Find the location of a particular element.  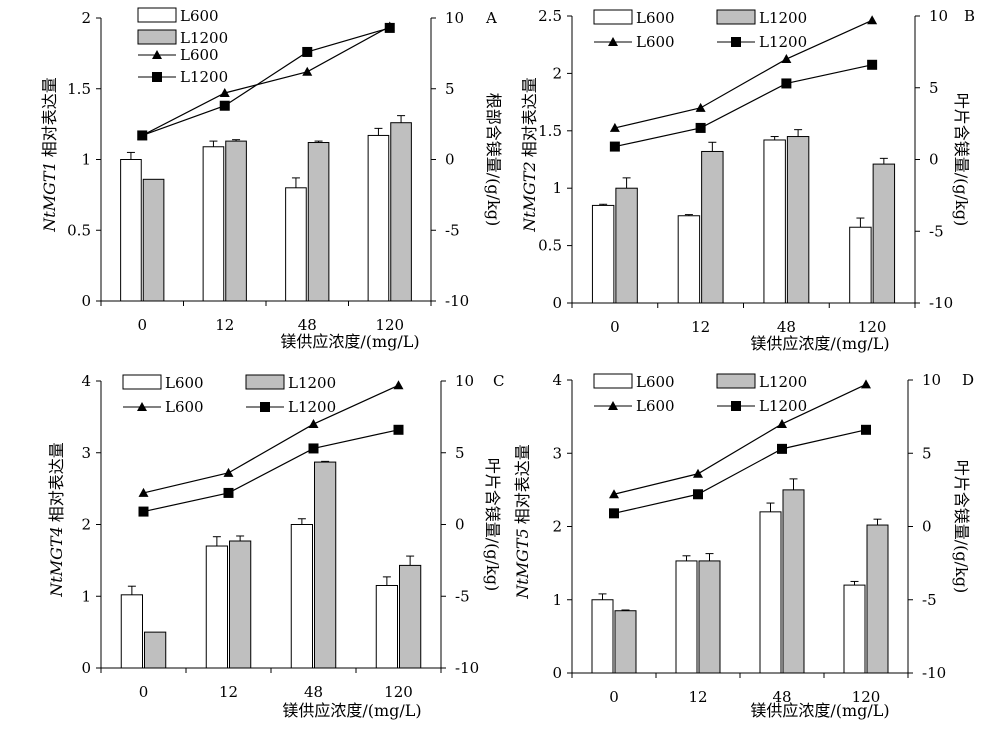

panel-letter: B is located at coordinates (969, 16).